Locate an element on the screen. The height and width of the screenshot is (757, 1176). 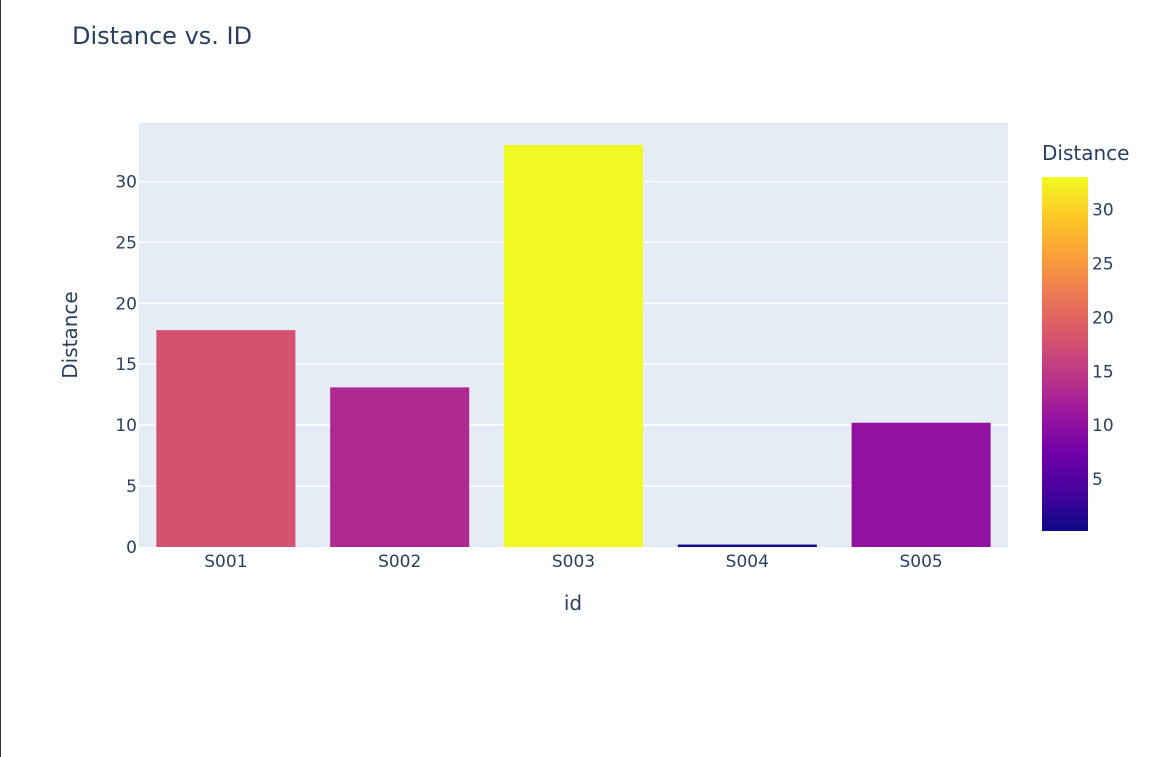
y-tick-label: 0 is located at coordinates (131, 548).